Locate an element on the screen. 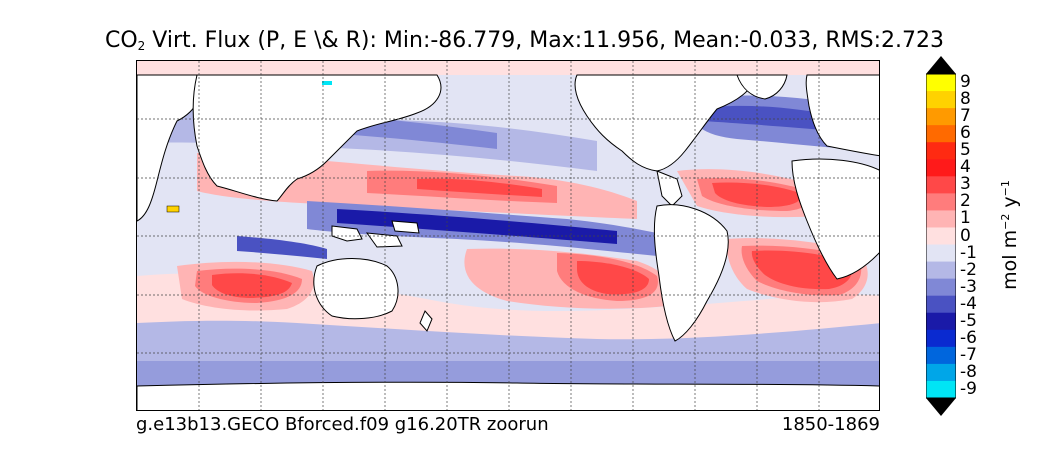 This screenshot has width=1049, height=466. colorbar-over-triangle is located at coordinates (941, 65).